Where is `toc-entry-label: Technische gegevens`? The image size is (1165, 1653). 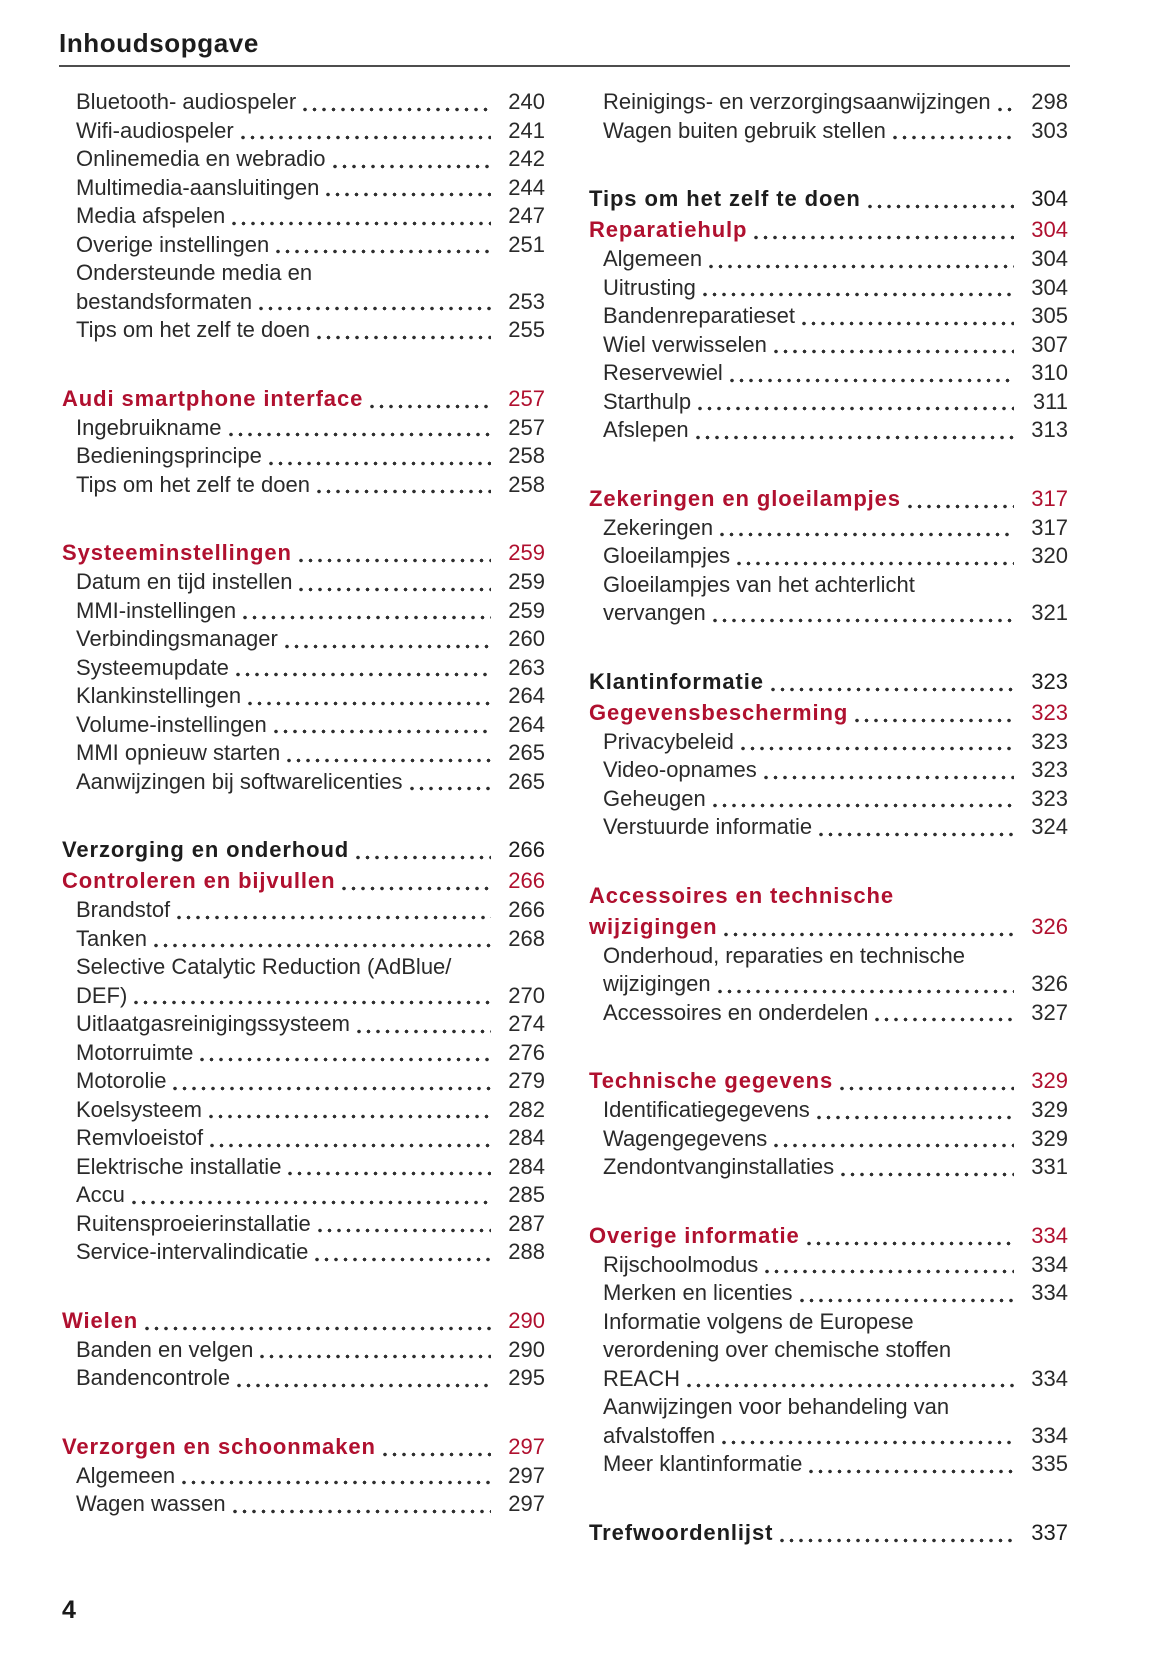
toc-entry-label: Technische gegevens is located at coordinates (711, 1080).